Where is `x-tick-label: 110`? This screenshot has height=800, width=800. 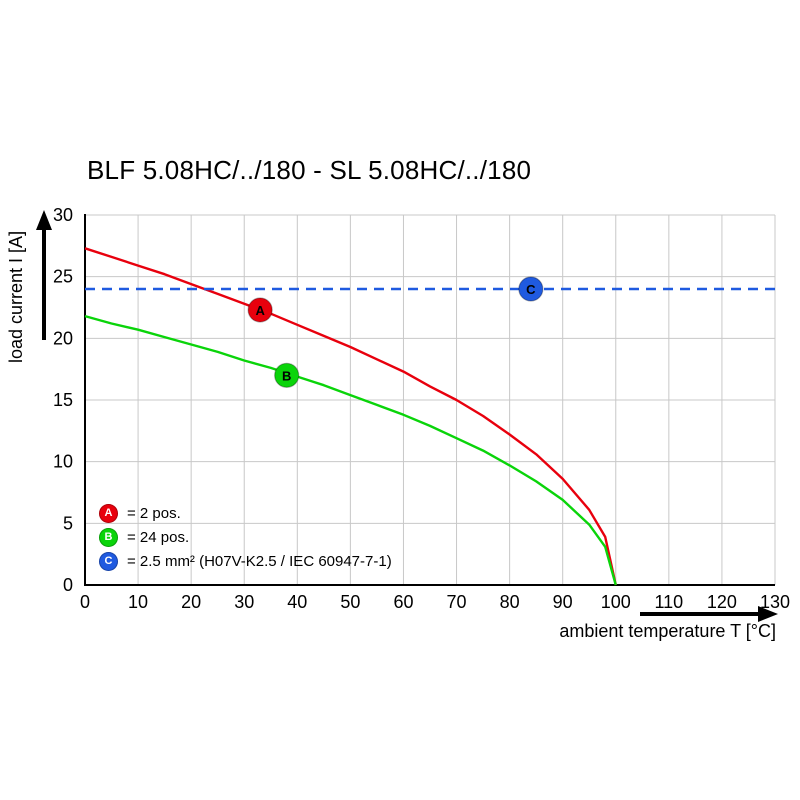
x-tick-label: 110 is located at coordinates (668, 602).